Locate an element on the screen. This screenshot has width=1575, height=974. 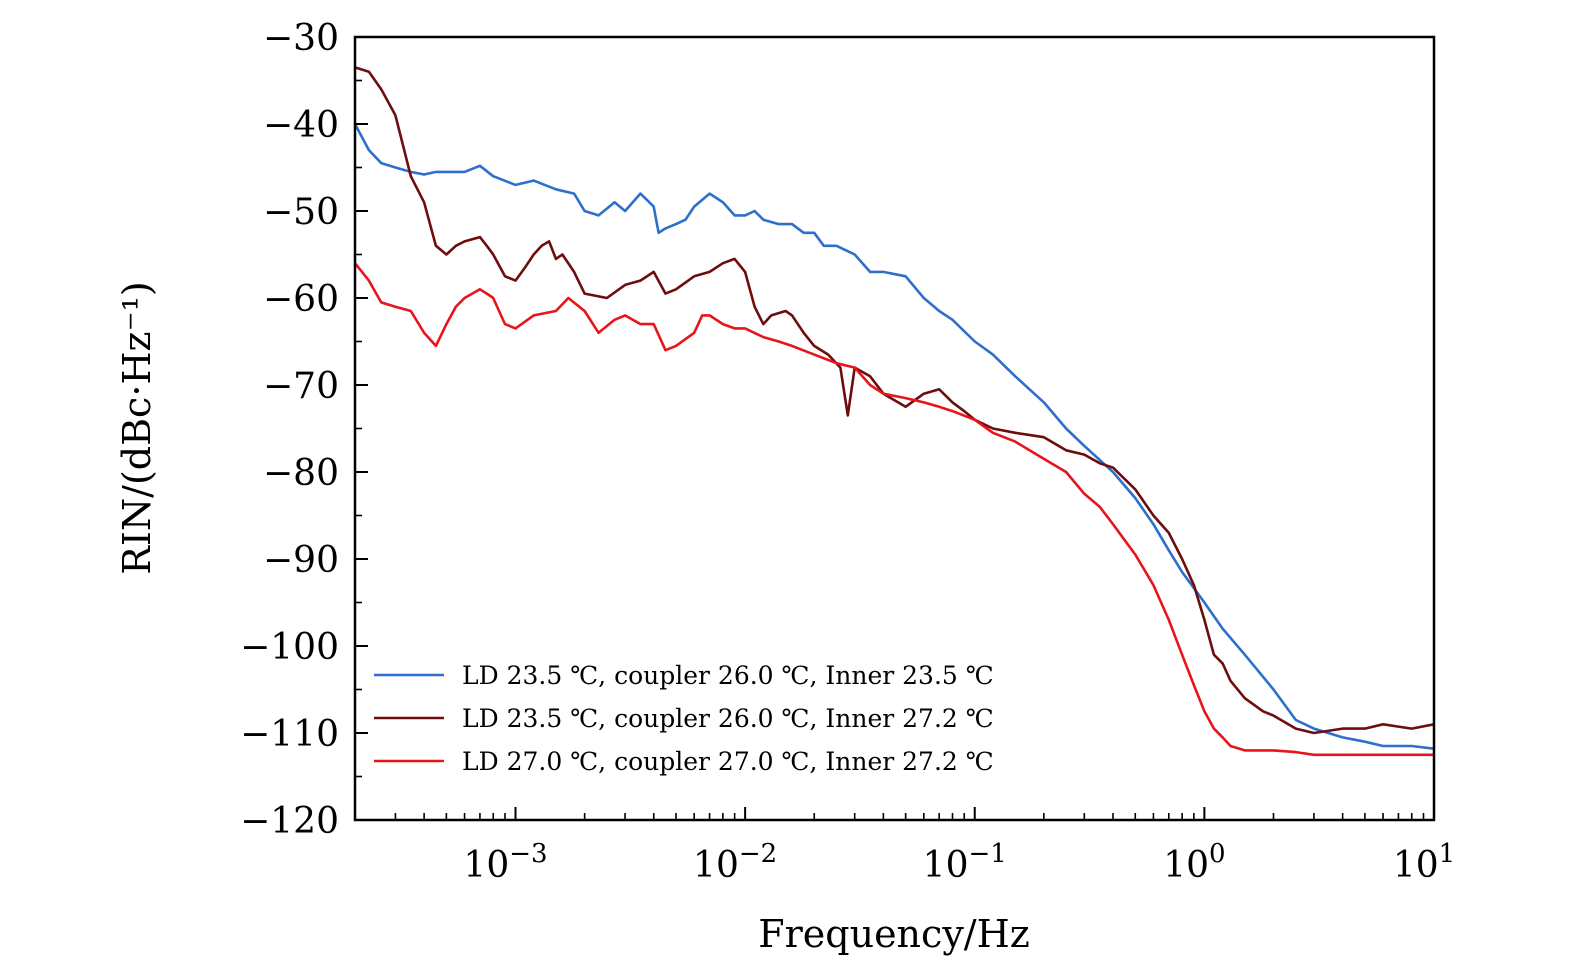
y-tick-label: −80 is located at coordinates (301, 473).